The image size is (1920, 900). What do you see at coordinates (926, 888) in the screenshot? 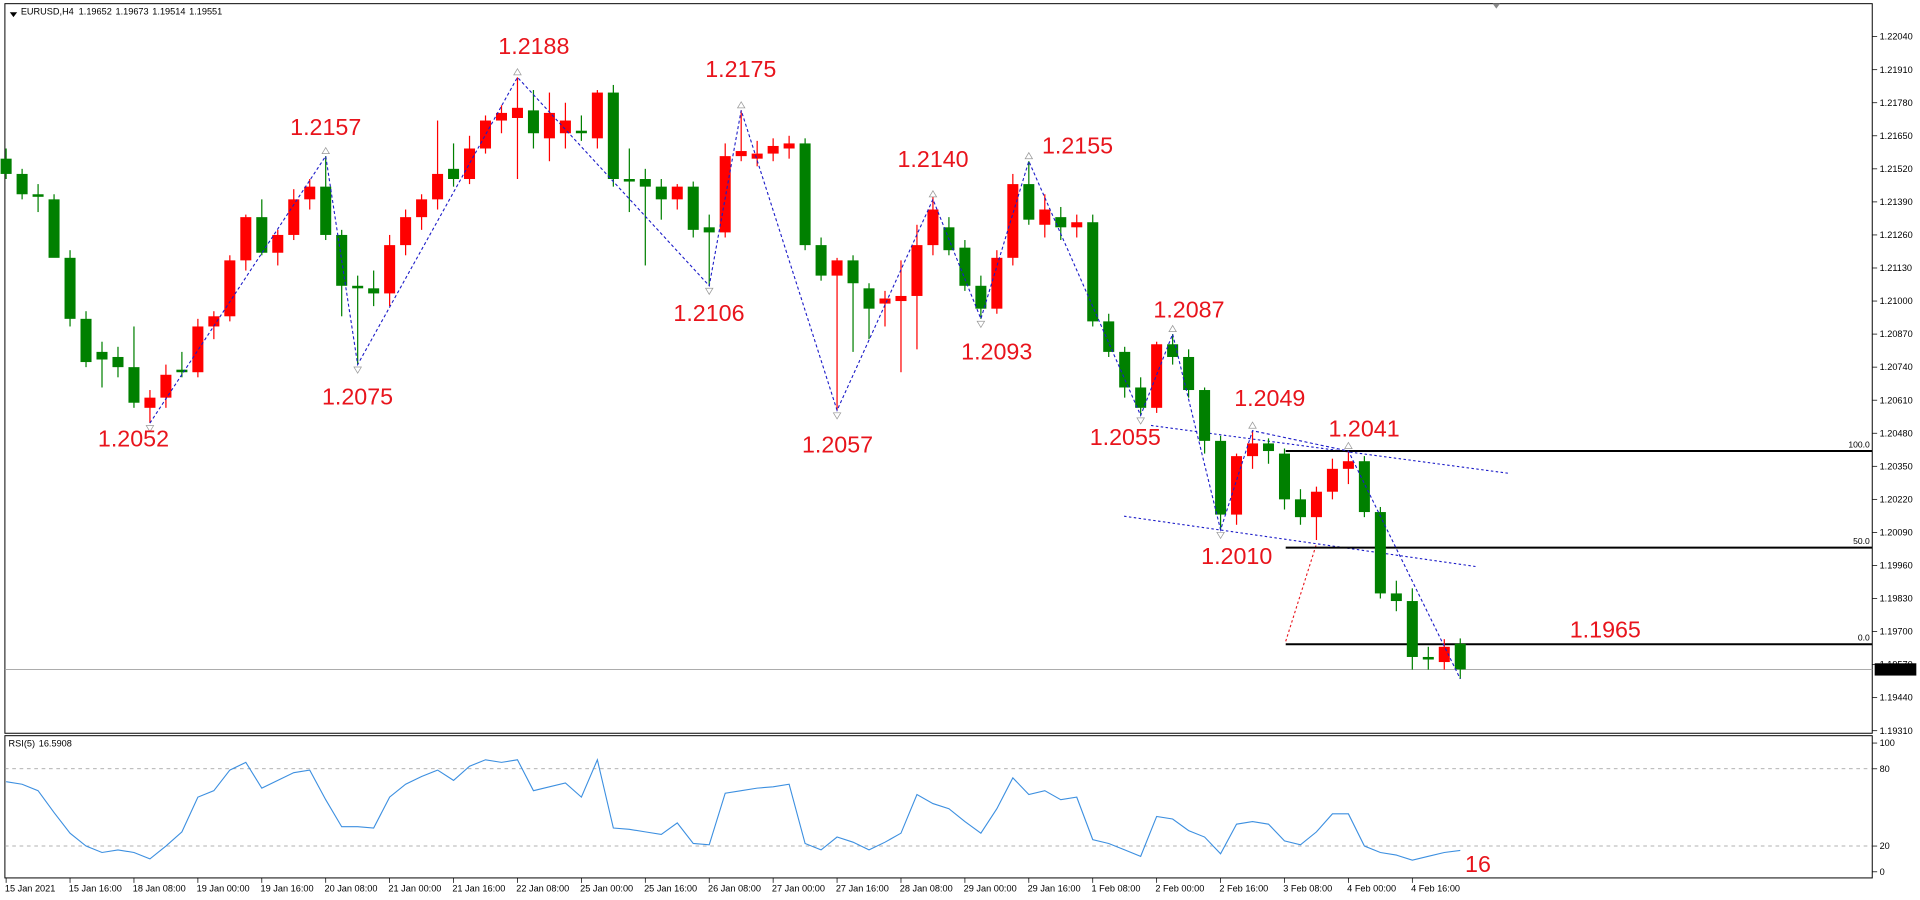
I see `x-tick-label: 28 Jan 08:00` at bounding box center [926, 888].